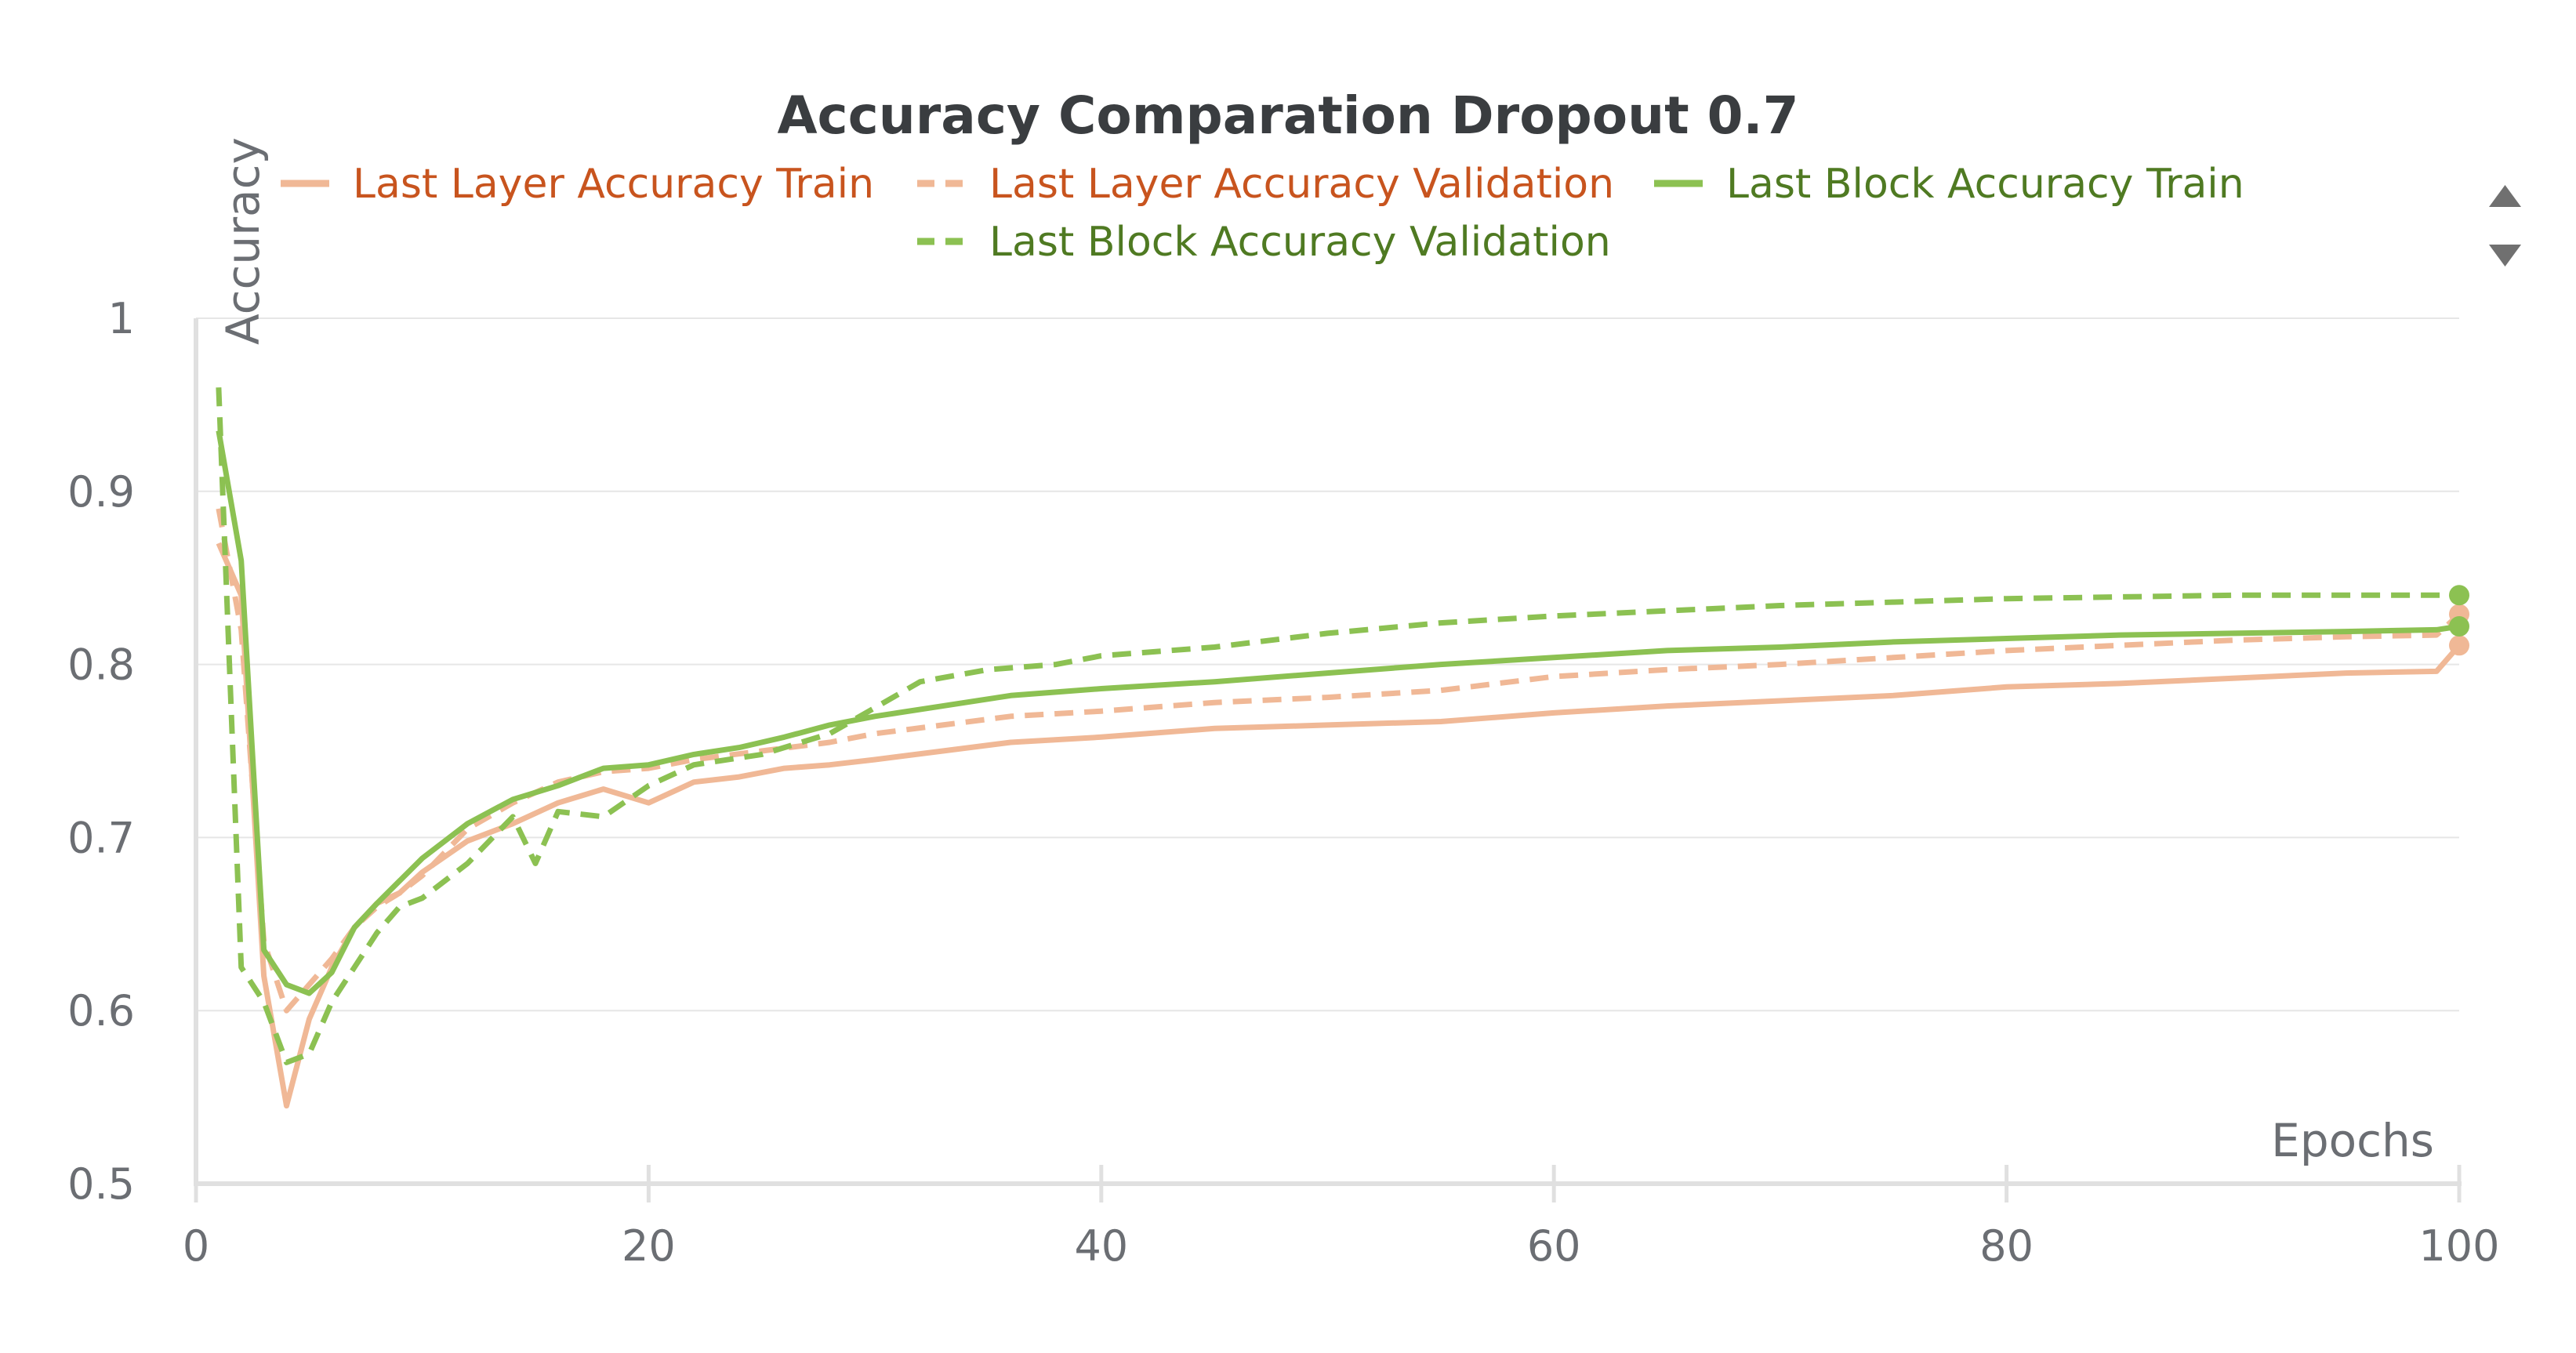  What do you see at coordinates (1554, 1246) in the screenshot?
I see `x-tick-label: 60` at bounding box center [1554, 1246].